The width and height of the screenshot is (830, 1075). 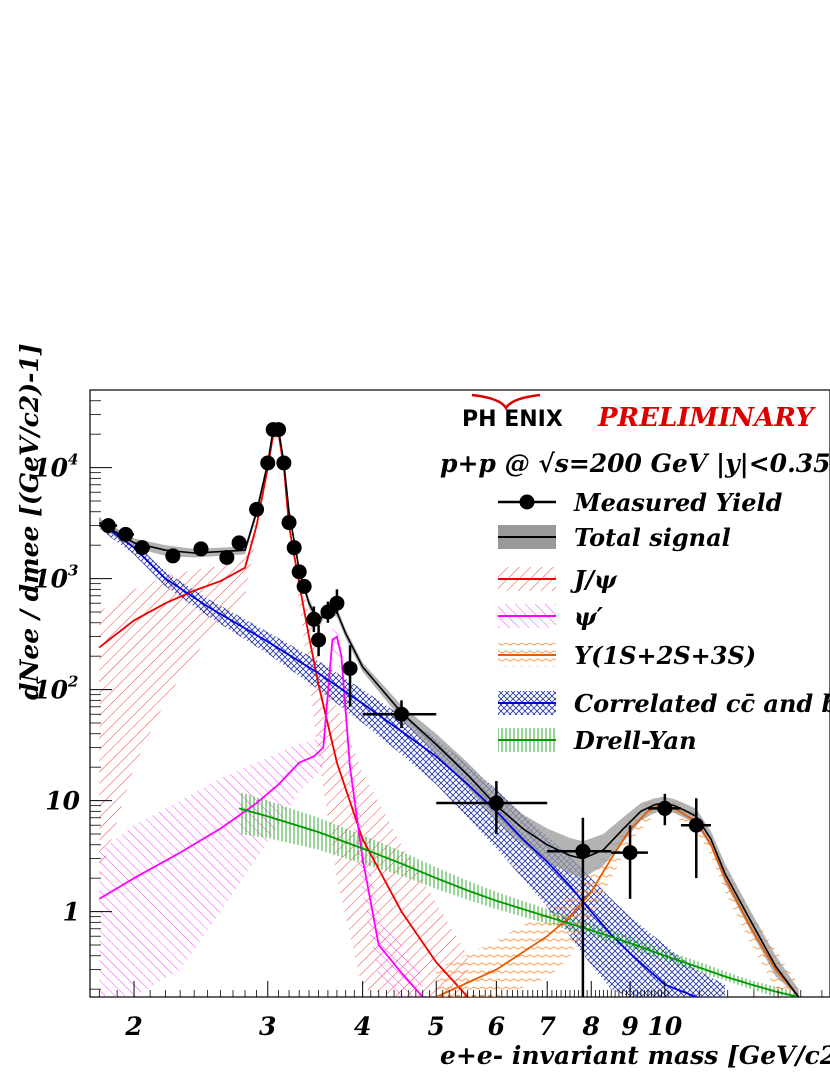 I want to click on psi-prime-line, so click(x=261, y=816).